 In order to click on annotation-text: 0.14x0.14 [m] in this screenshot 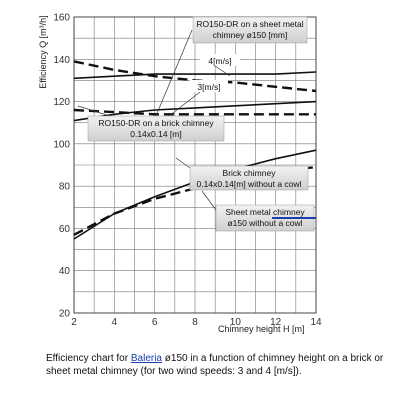, I will do `click(156, 134)`.